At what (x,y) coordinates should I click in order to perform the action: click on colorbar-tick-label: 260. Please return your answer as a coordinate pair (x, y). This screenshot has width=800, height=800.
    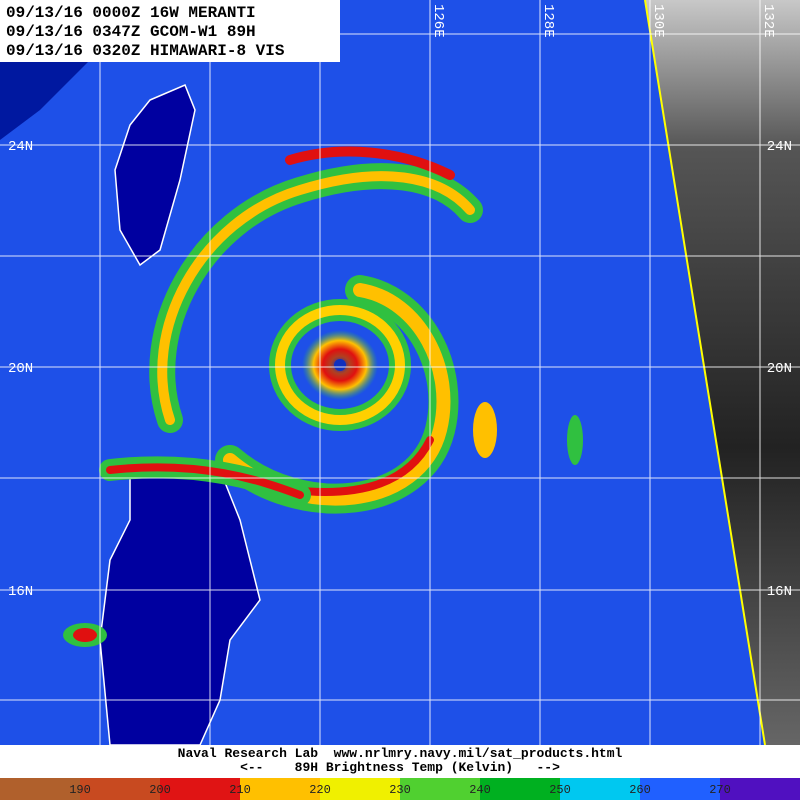
    Looking at the image, I should click on (640, 790).